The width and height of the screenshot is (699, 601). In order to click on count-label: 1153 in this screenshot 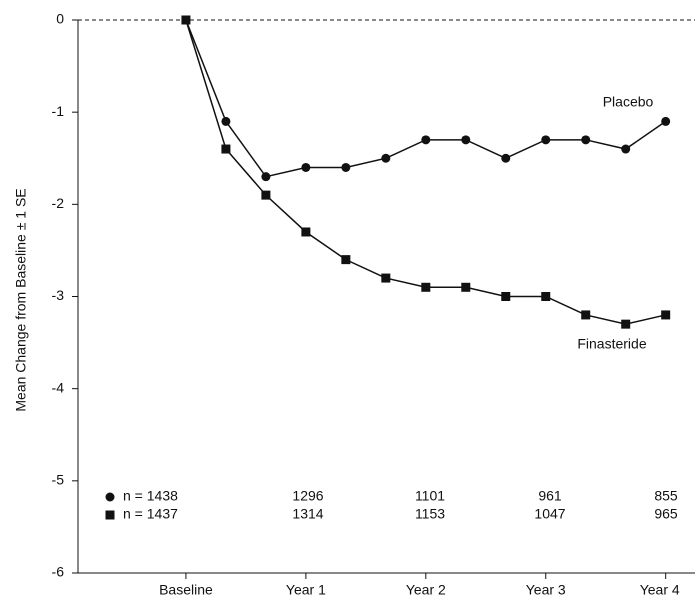, I will do `click(430, 514)`.